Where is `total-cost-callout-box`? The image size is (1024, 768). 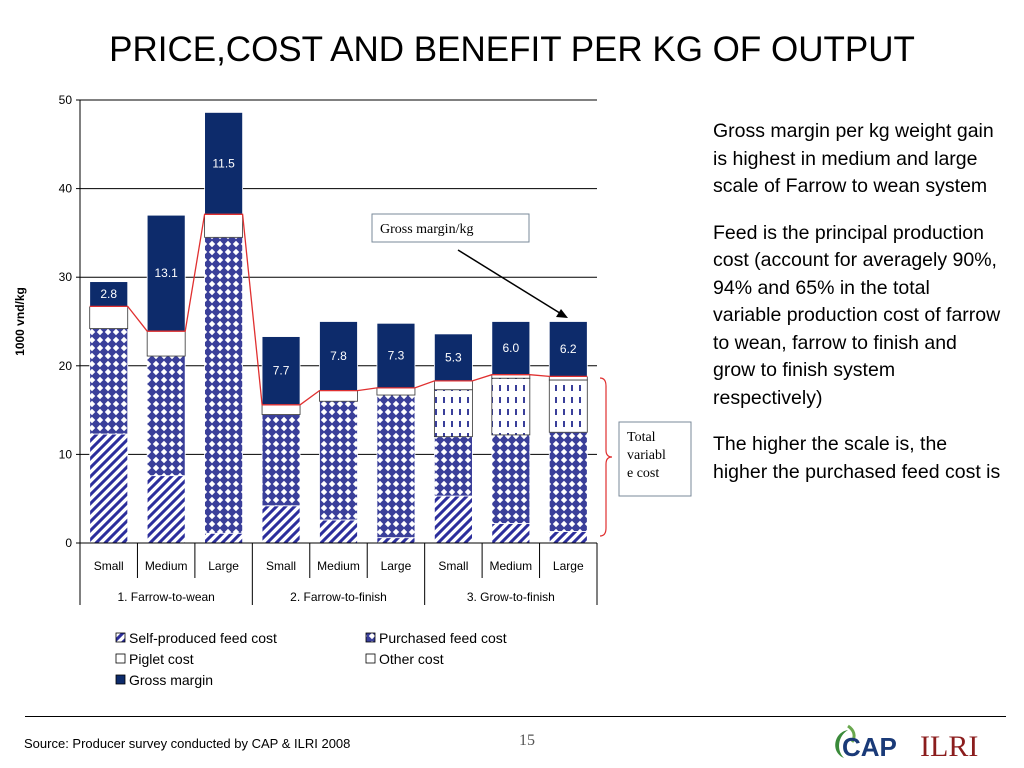
total-cost-callout-box is located at coordinates (655, 459).